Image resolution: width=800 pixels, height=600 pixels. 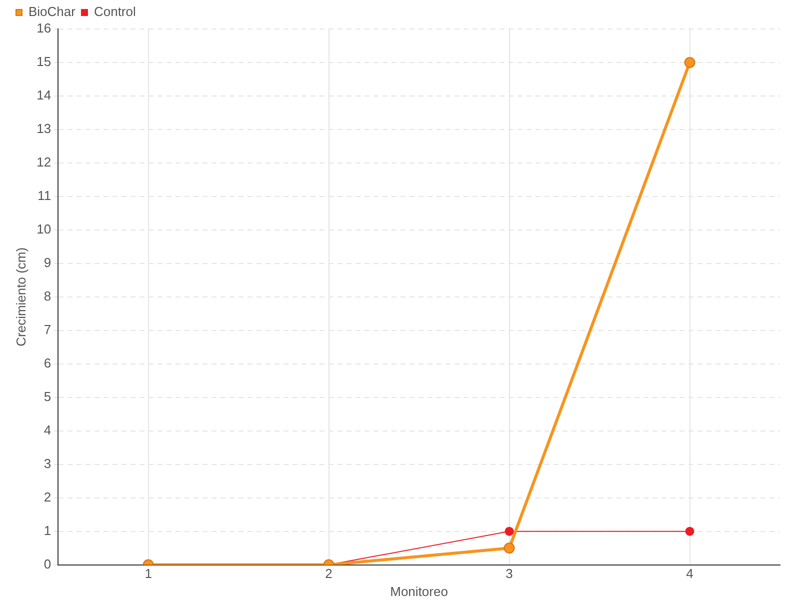 What do you see at coordinates (44, 128) in the screenshot?
I see `y-tick-label: 13` at bounding box center [44, 128].